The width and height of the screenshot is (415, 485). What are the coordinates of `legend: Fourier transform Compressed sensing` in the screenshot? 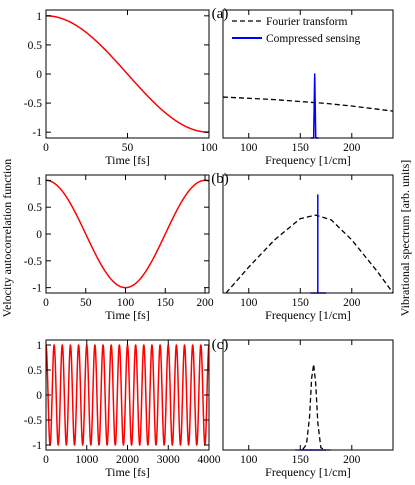 It's located at (296, 30).